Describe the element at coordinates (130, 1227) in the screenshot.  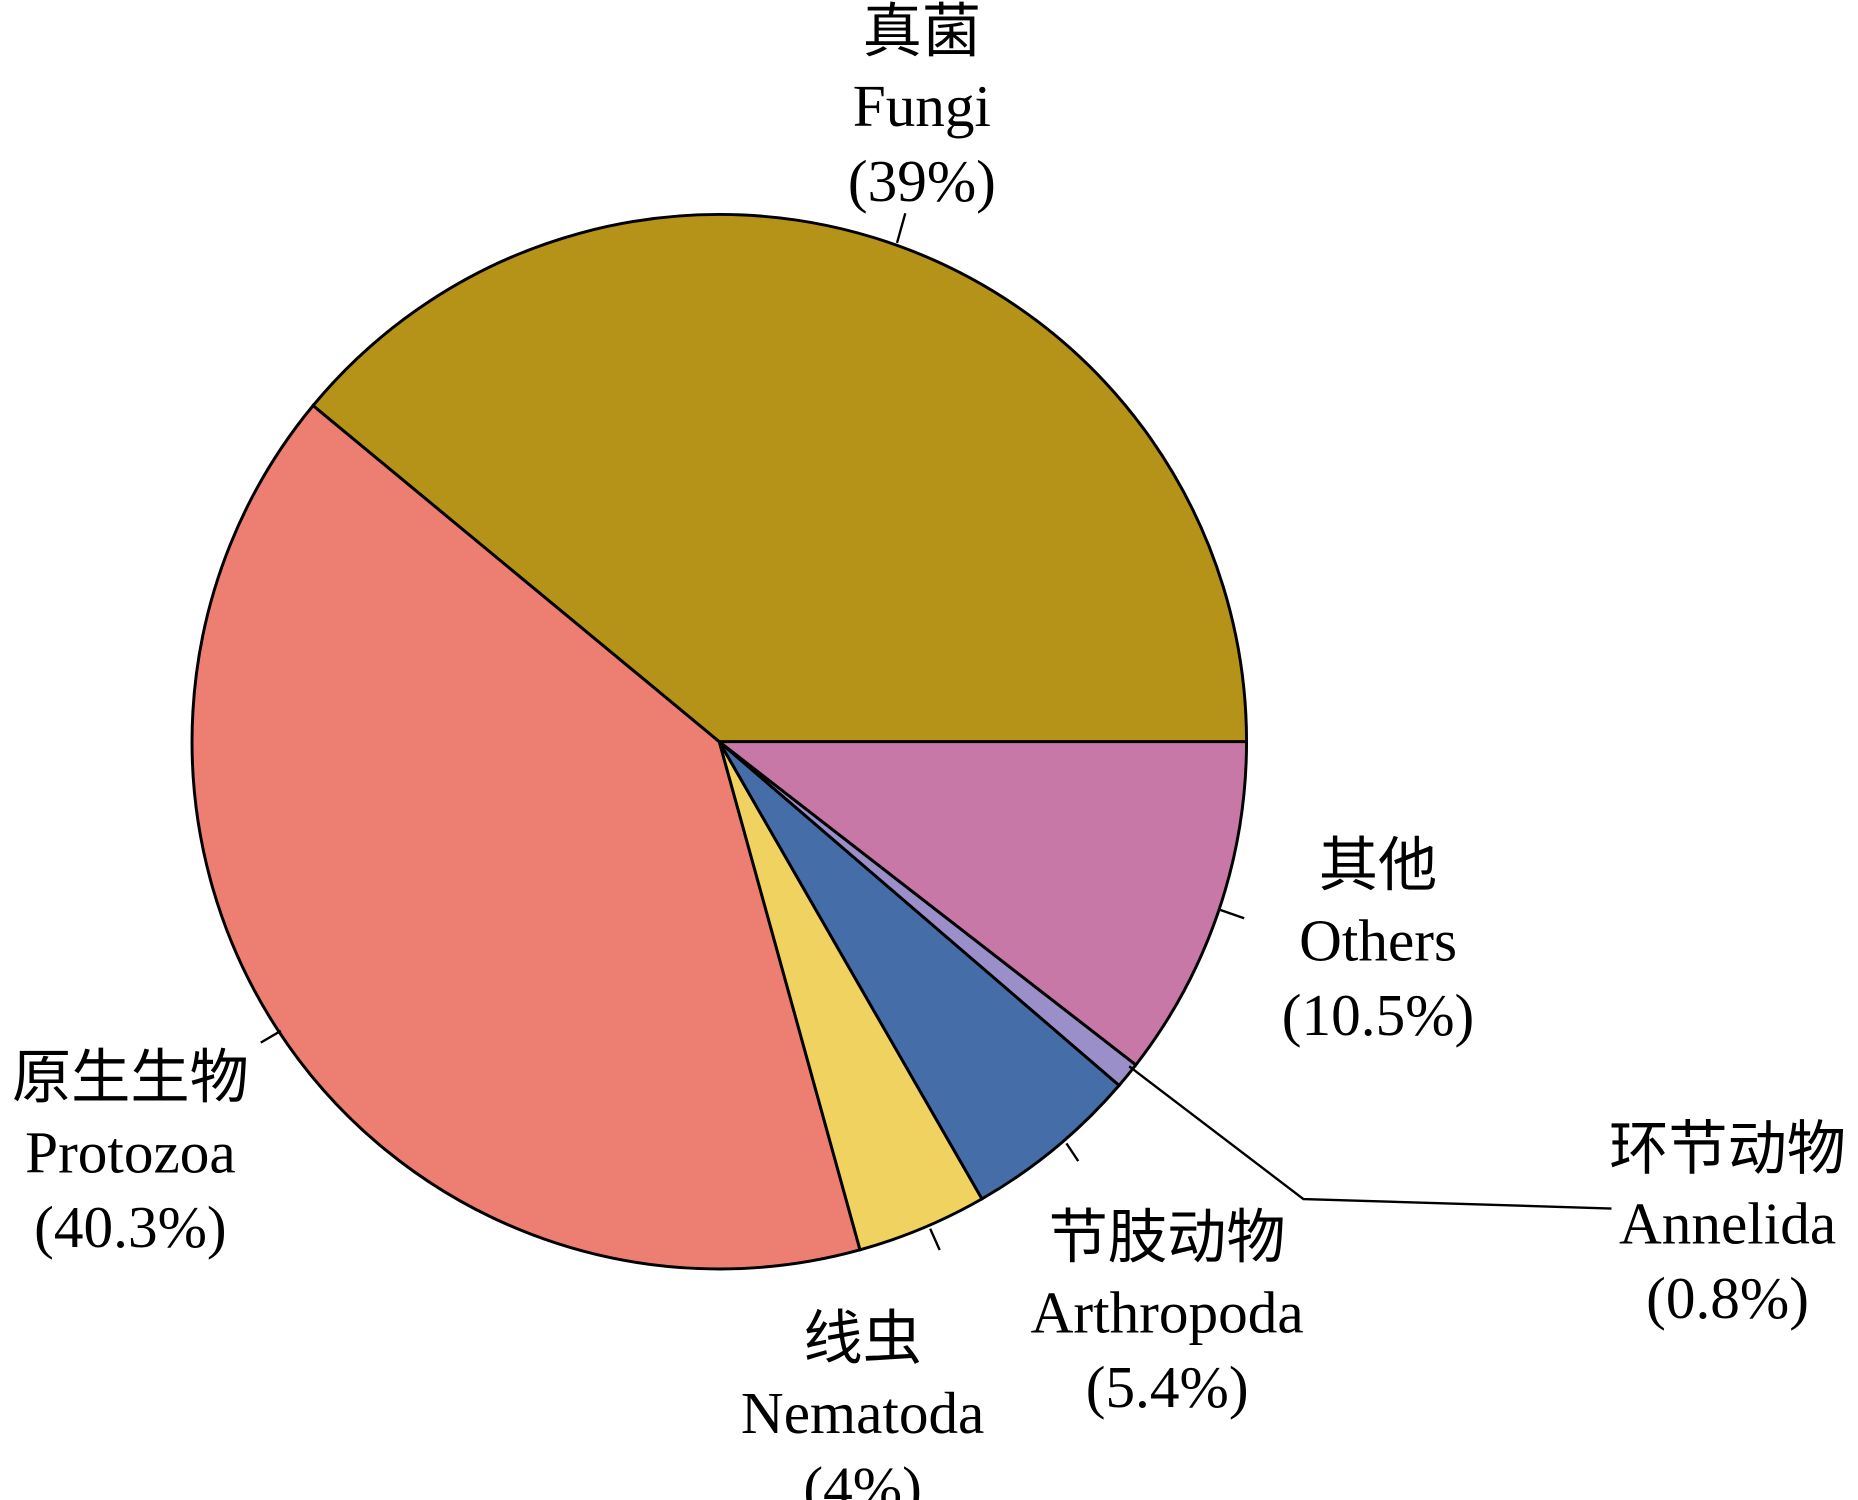
I see `value-label: (40.3%)` at that location.